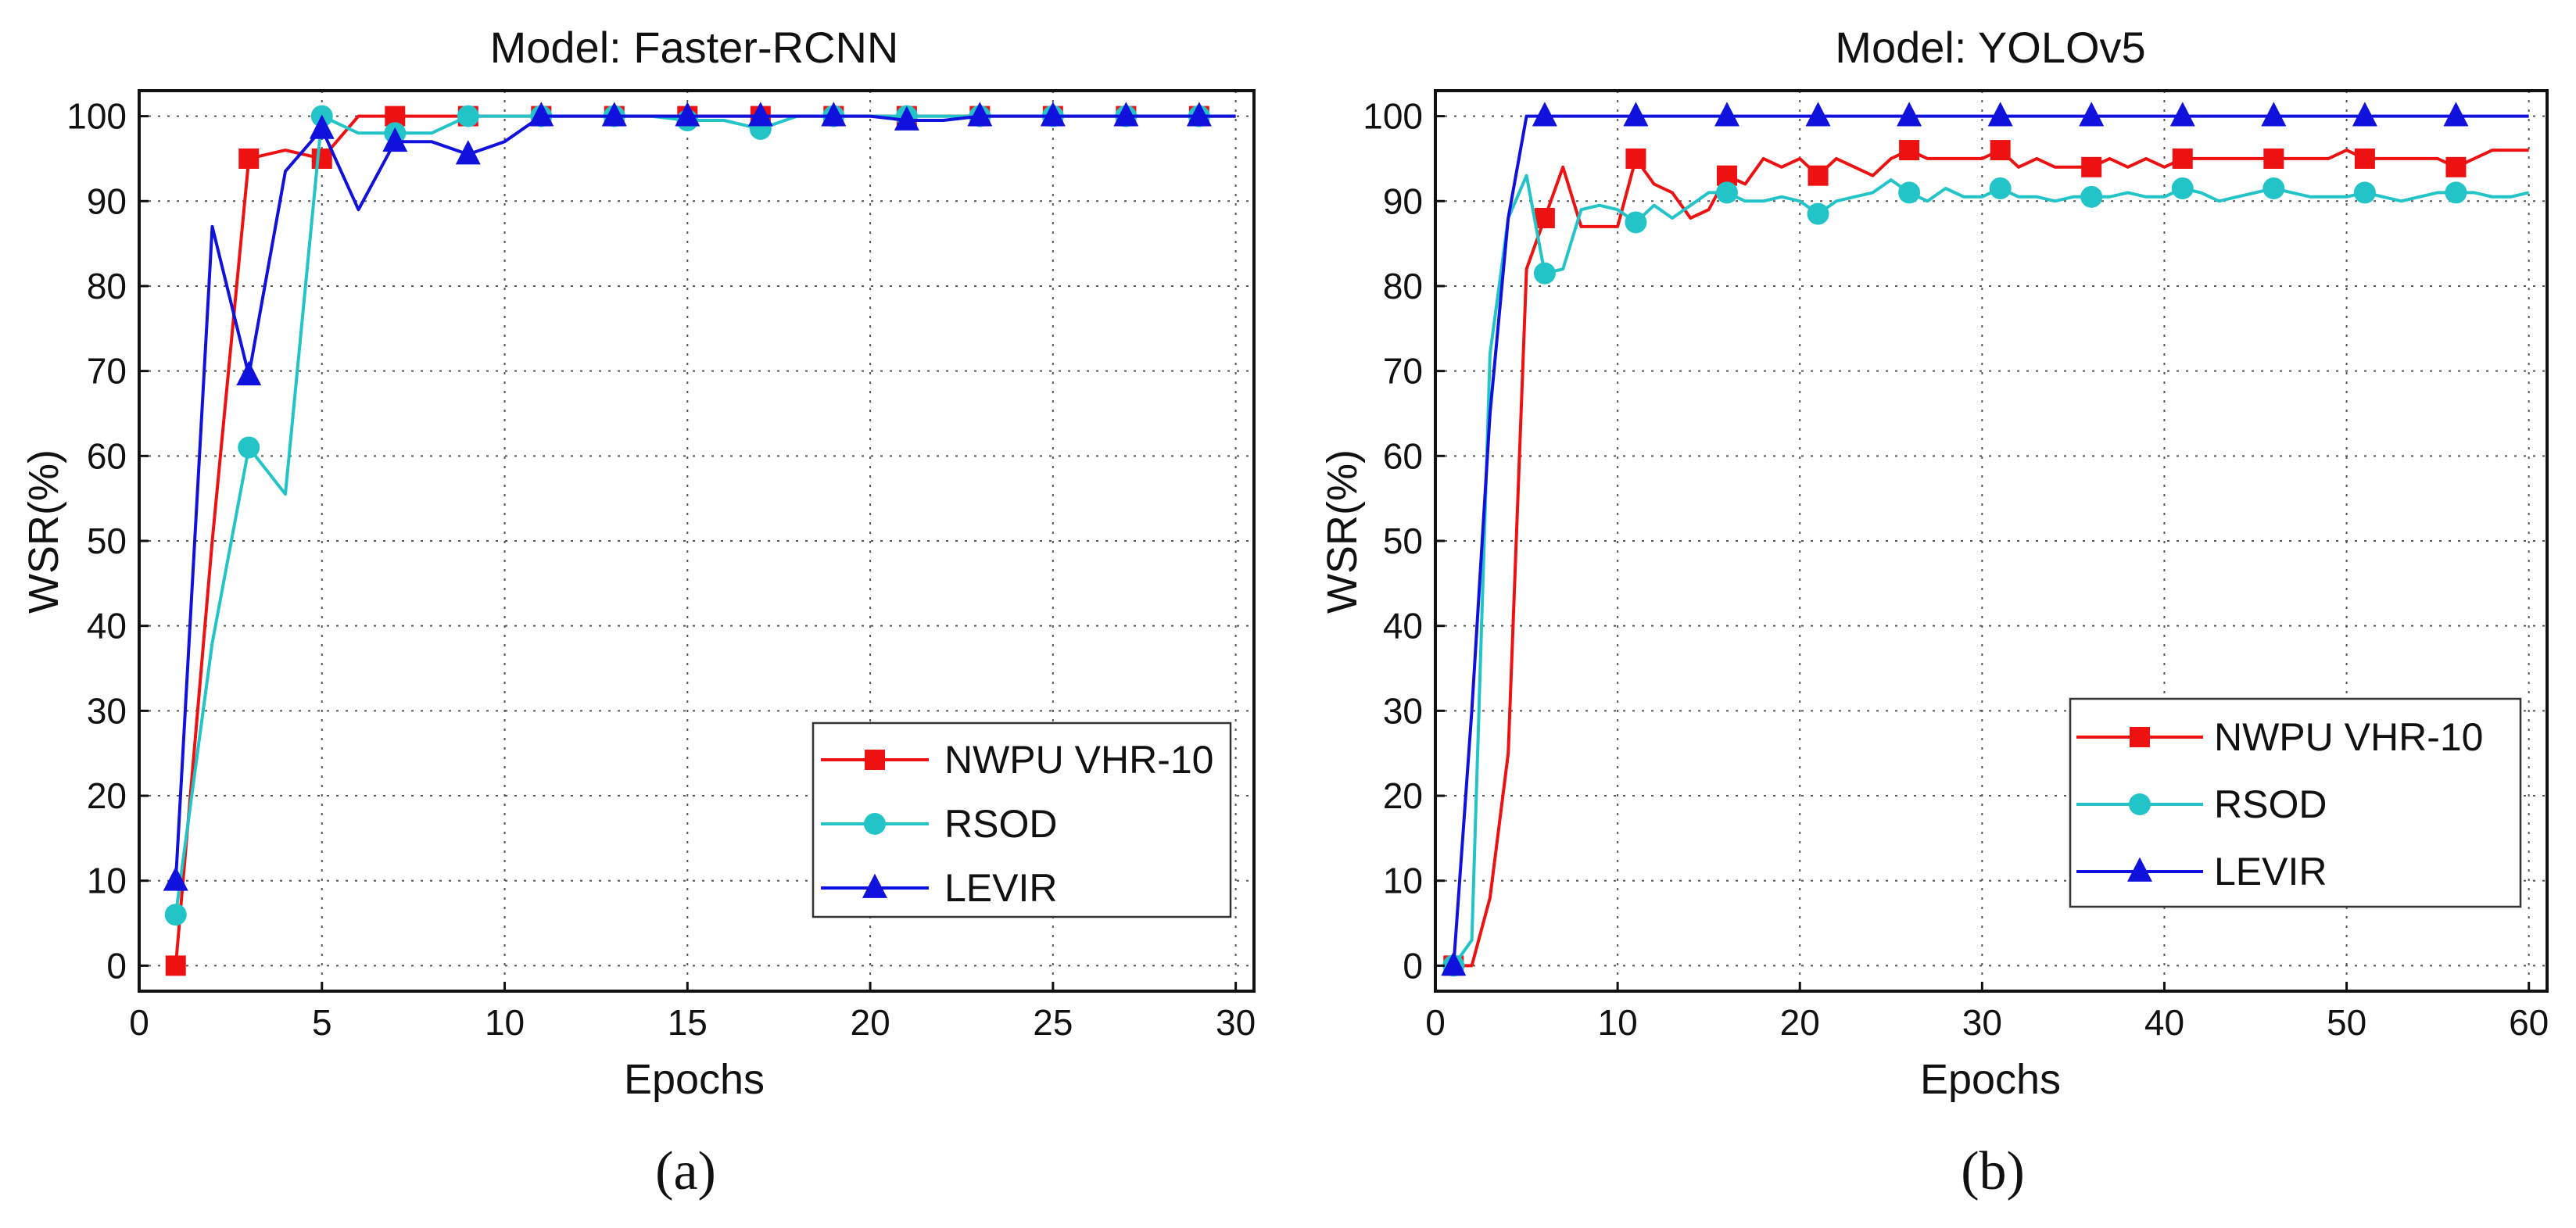 Image resolution: width=2576 pixels, height=1228 pixels. I want to click on y-tick-label: 50, so click(1403, 541).